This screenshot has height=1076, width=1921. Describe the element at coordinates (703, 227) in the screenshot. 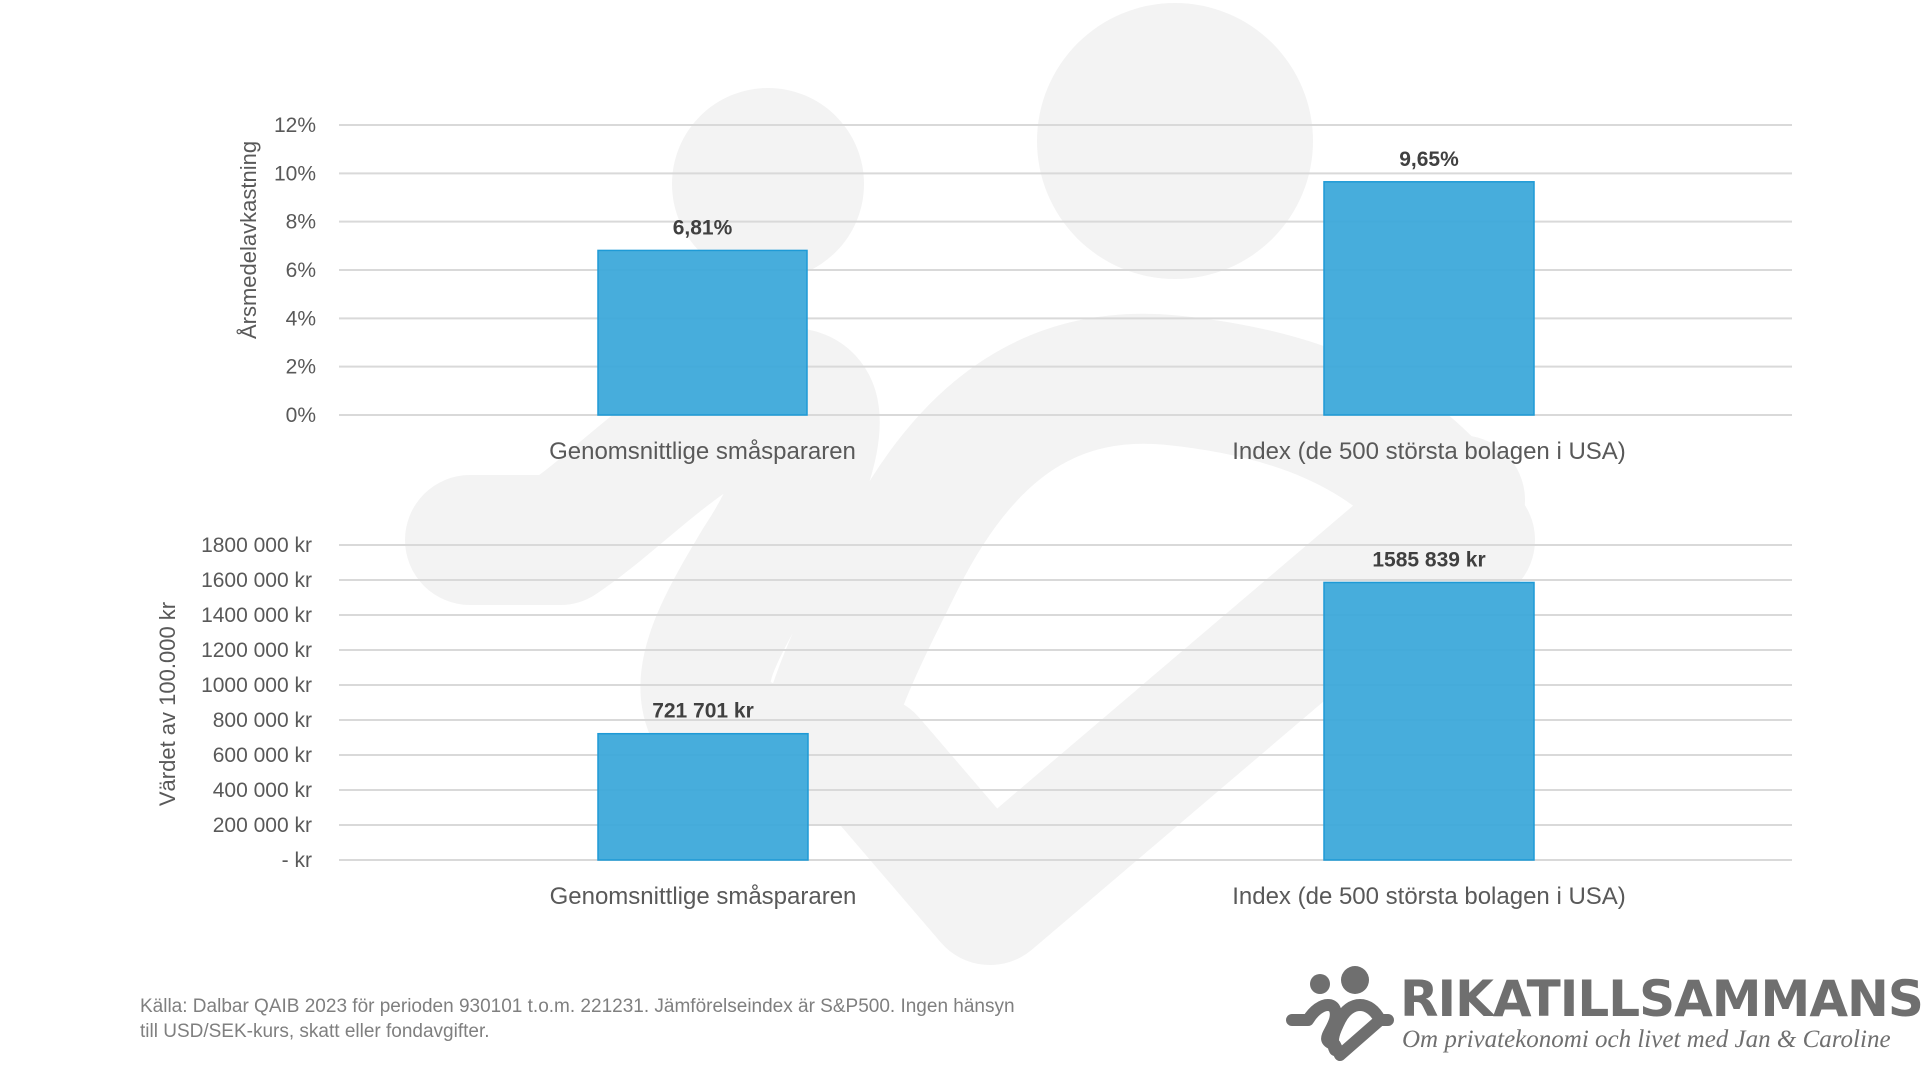

I see `data-label: 6,81%` at that location.